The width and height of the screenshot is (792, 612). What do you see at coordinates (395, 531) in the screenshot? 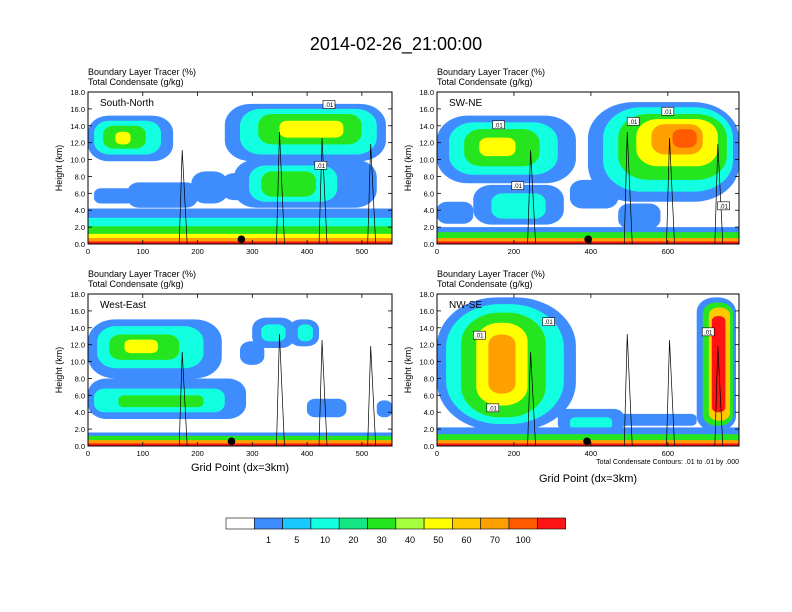
I see `colorbar: 1 5 10 20 30 40 50 60 70 100` at bounding box center [395, 531].